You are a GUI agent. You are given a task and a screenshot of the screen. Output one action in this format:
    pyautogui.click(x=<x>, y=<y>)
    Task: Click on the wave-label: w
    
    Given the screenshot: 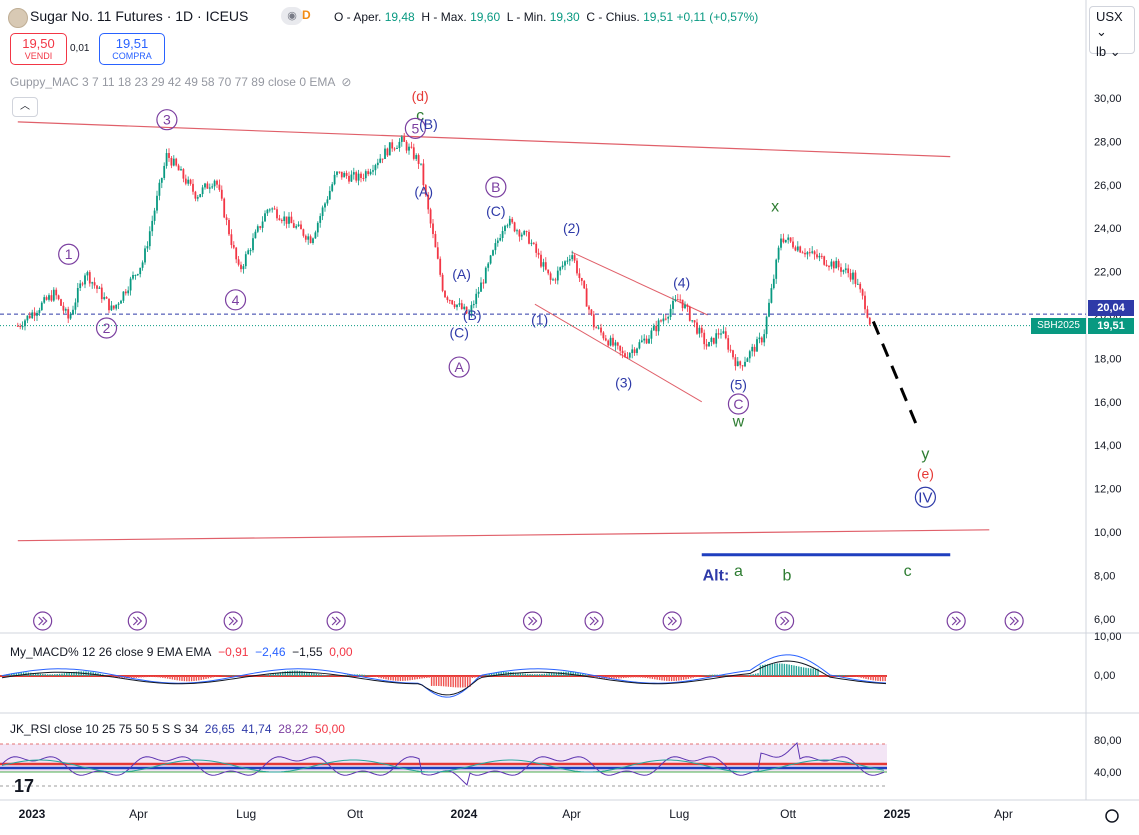 What is the action you would take?
    pyautogui.click(x=738, y=421)
    